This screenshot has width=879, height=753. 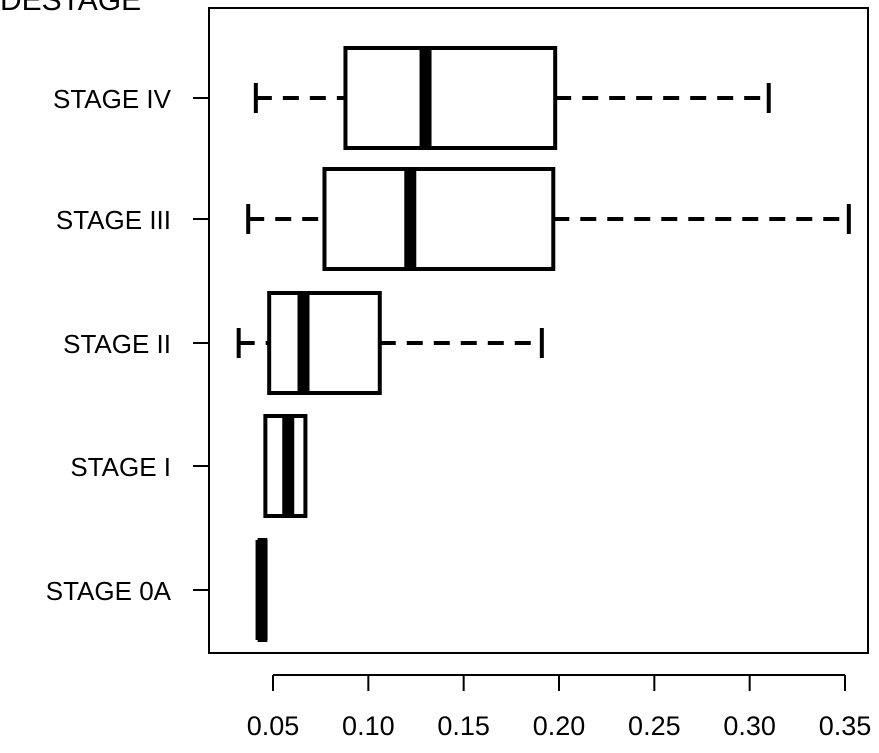 I want to click on x-tick-label: 0.30, so click(x=749, y=726).